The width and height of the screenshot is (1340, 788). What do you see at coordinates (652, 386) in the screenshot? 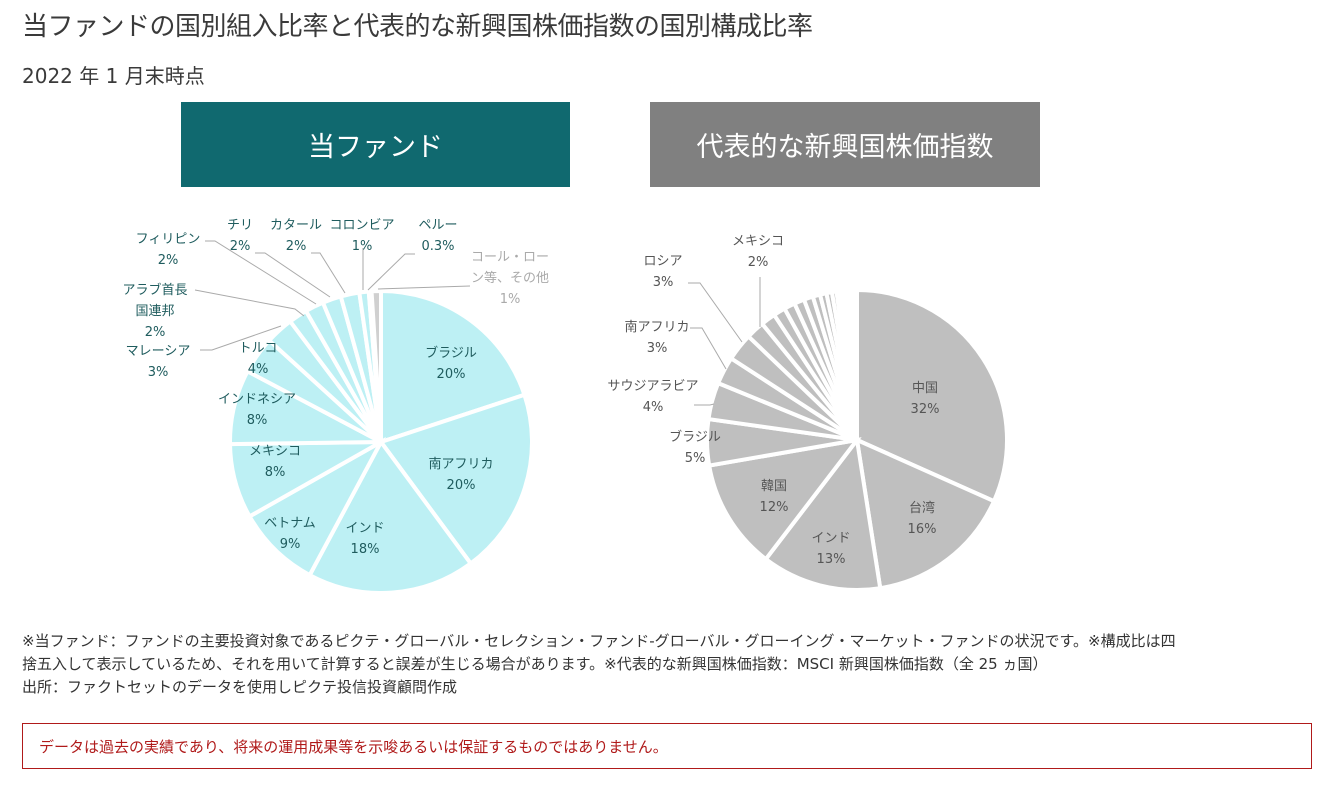
I see `index-label-line: サウジアラビア` at bounding box center [652, 386].